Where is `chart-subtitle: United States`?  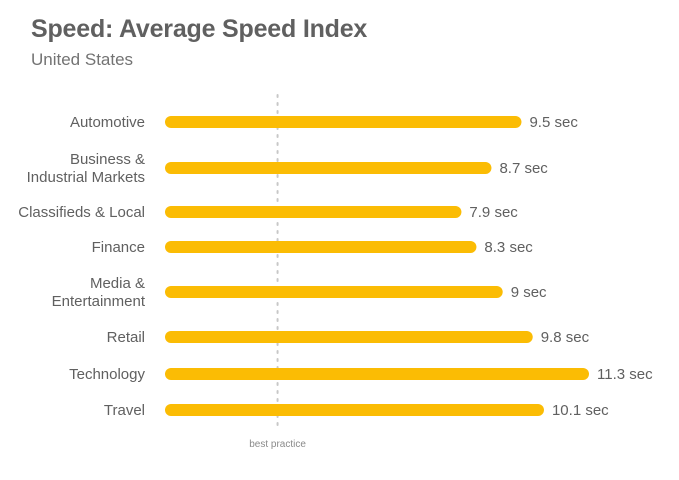 chart-subtitle: United States is located at coordinates (82, 59).